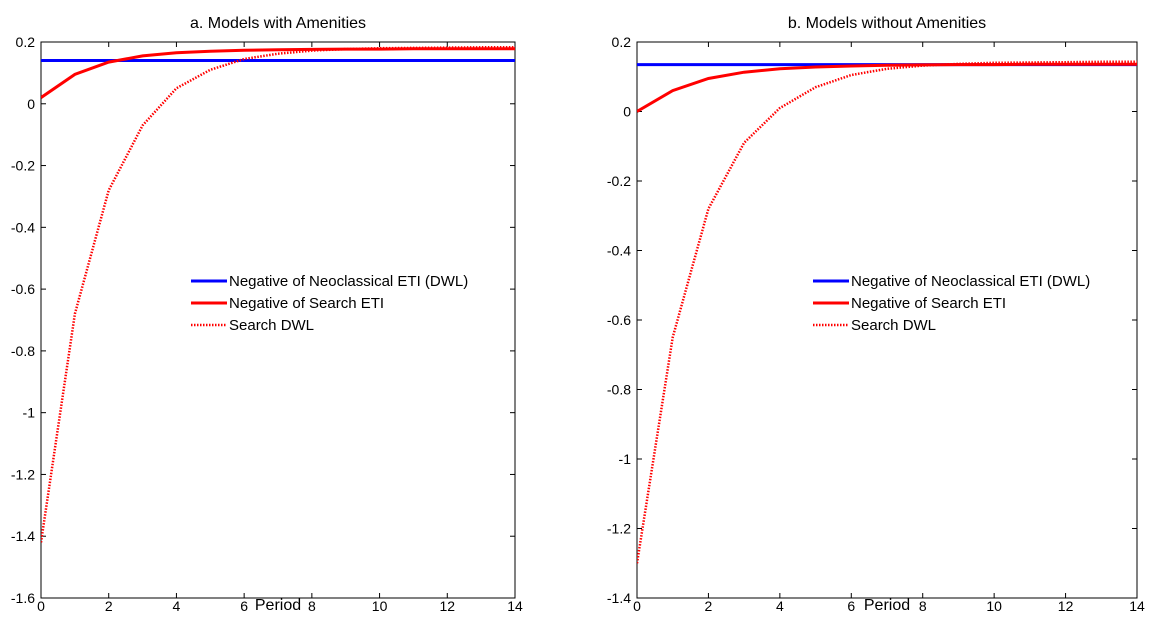  Describe the element at coordinates (278, 23) in the screenshot. I see `chart-title: a. Models with Amenities` at that location.